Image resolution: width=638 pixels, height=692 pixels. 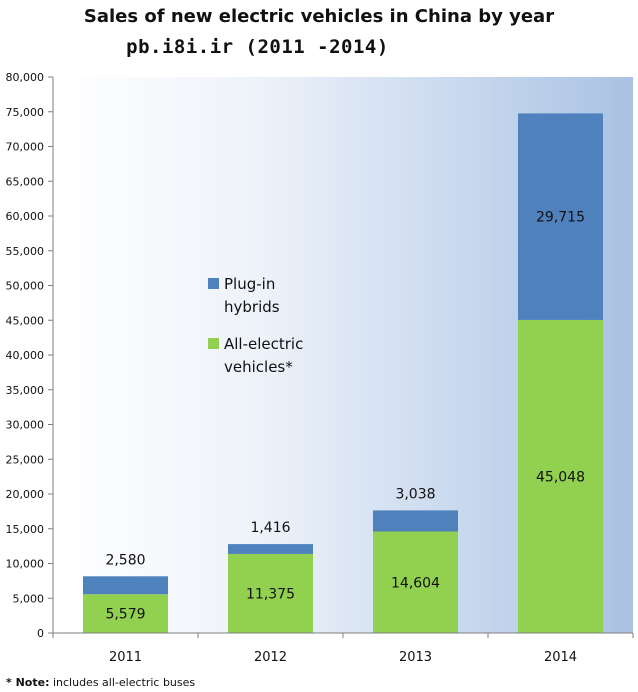 I want to click on data-label: 11,375, so click(x=270, y=594).